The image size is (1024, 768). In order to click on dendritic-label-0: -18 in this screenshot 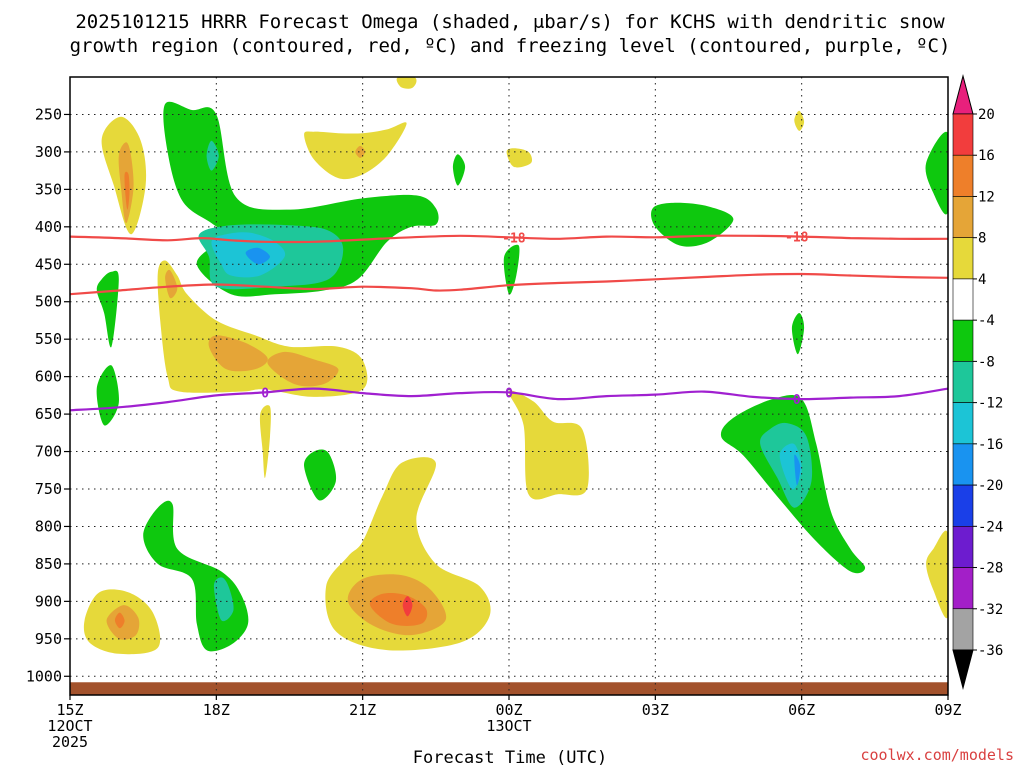, I will do `click(514, 238)`.